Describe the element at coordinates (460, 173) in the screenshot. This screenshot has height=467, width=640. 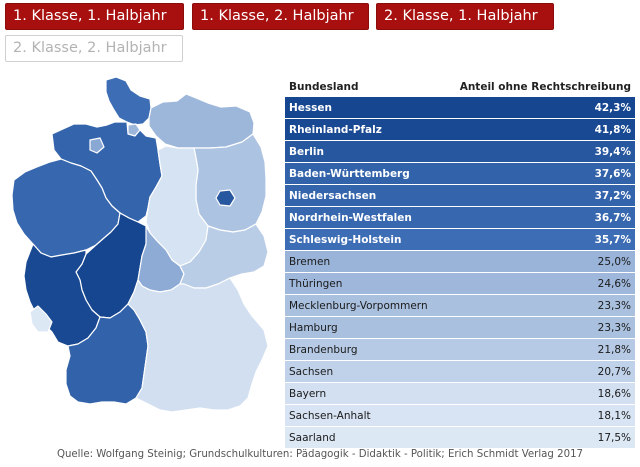
I see `table-row: Baden-Württemberg 37,6%` at that location.